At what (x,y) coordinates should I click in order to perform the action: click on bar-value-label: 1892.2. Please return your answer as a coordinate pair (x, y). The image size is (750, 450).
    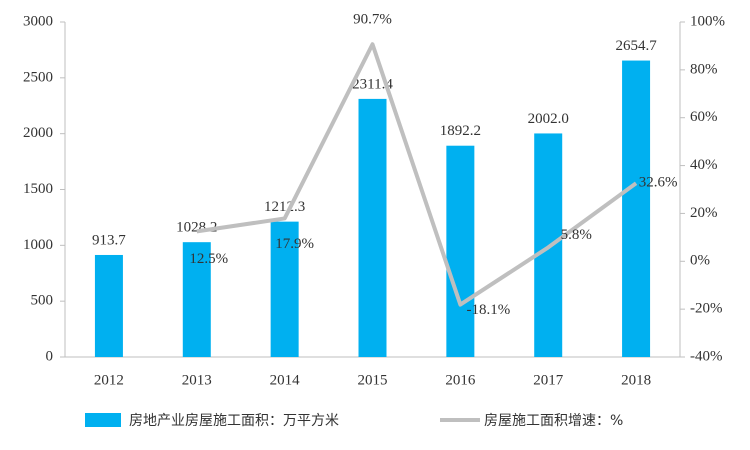
    Looking at the image, I should click on (460, 131).